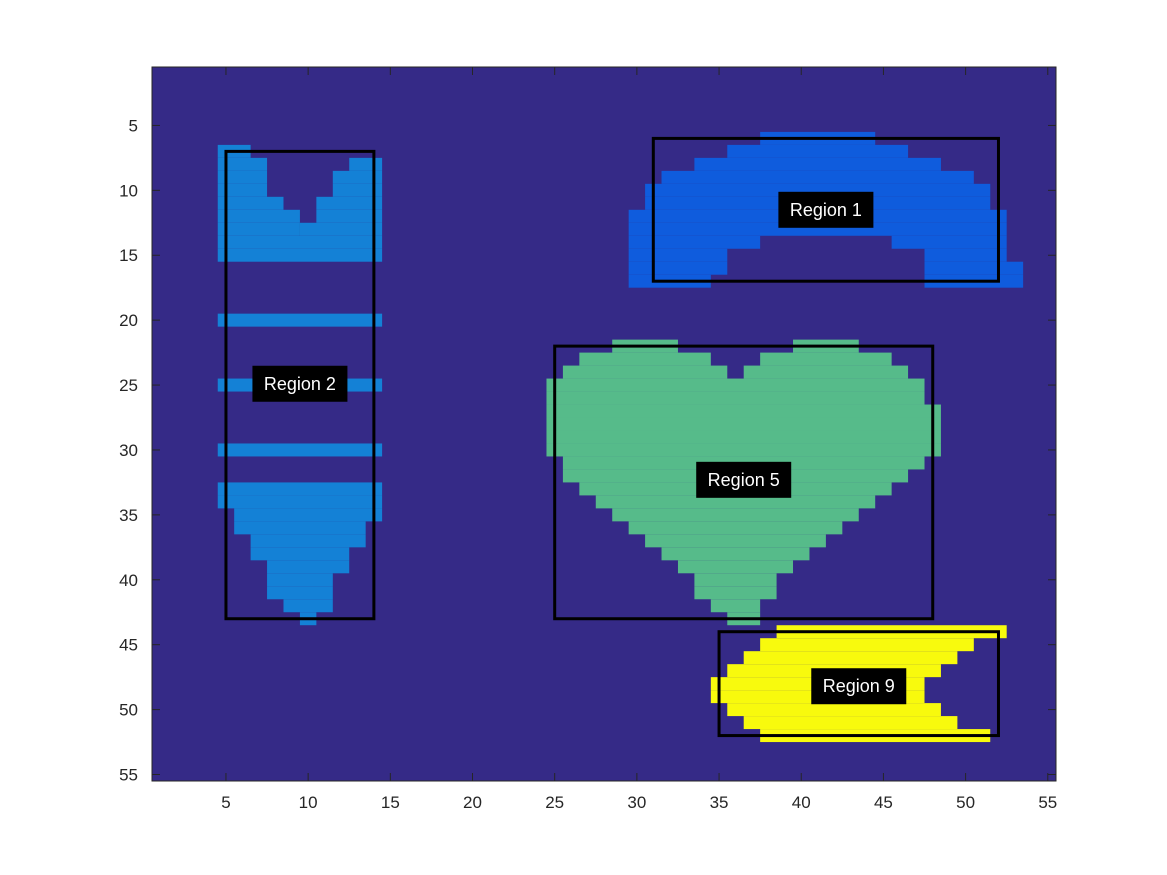  I want to click on region-label: Region 1, so click(826, 210).